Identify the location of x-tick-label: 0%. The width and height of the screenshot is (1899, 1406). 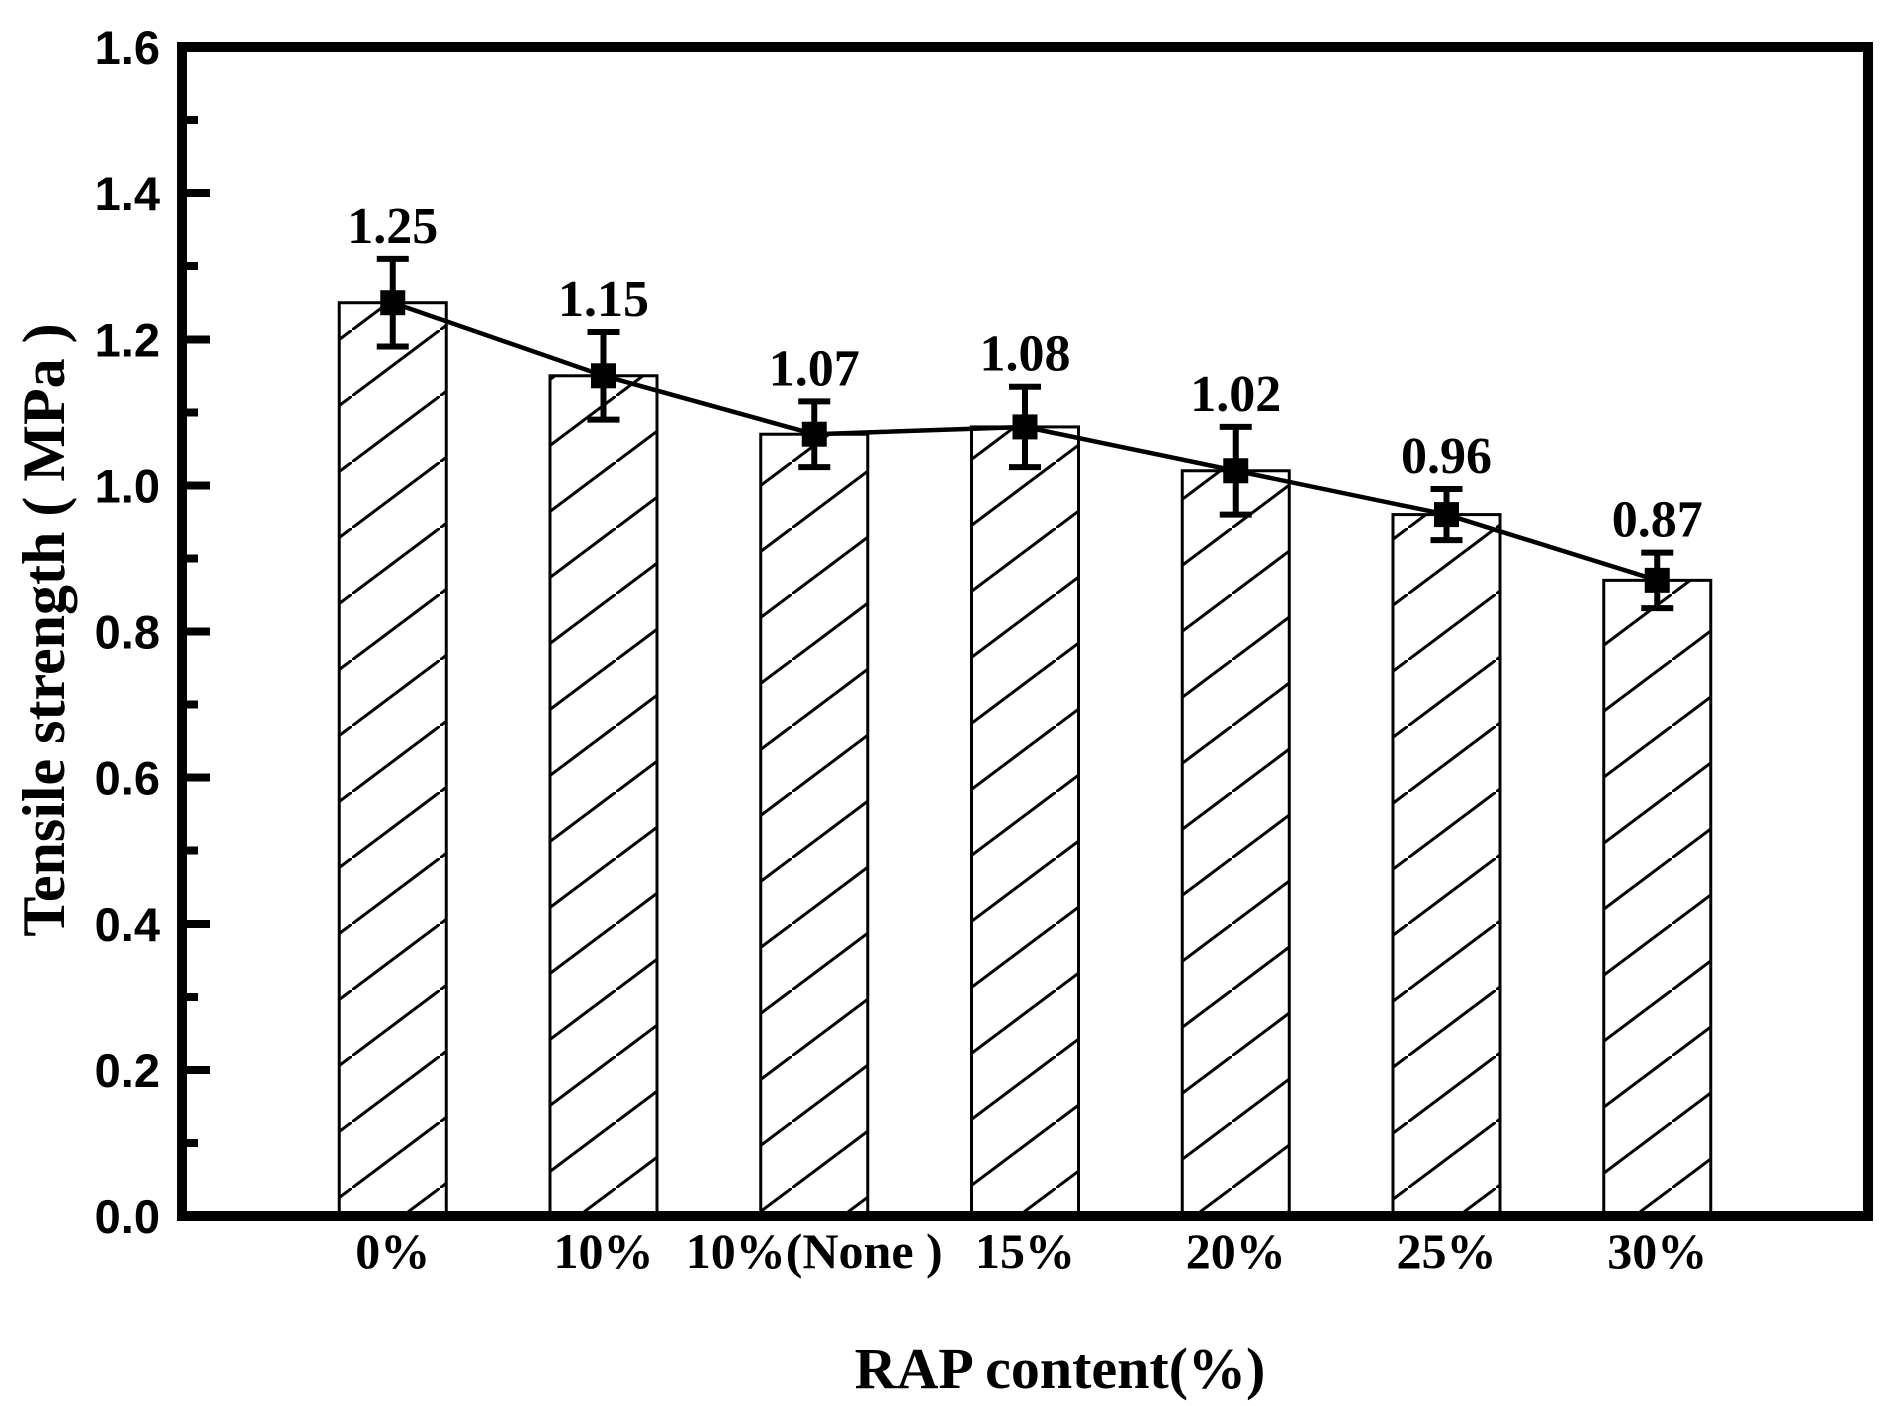
(392, 1251).